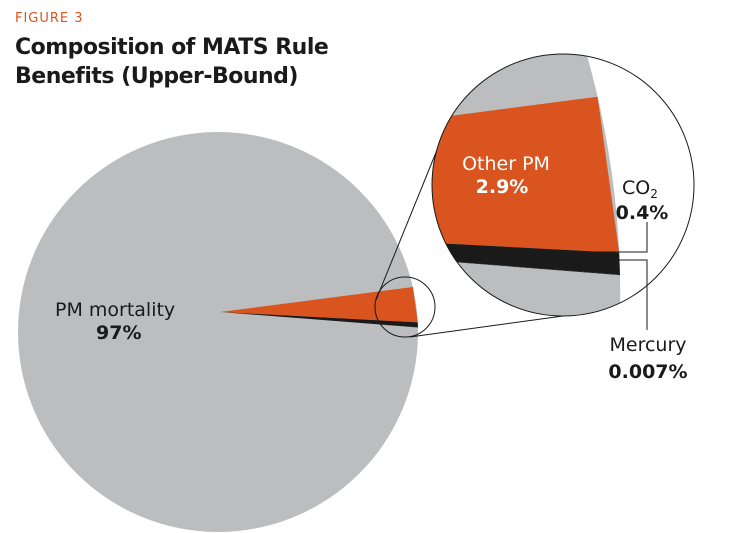  I want to click on connector-line-top, so click(406, 225).